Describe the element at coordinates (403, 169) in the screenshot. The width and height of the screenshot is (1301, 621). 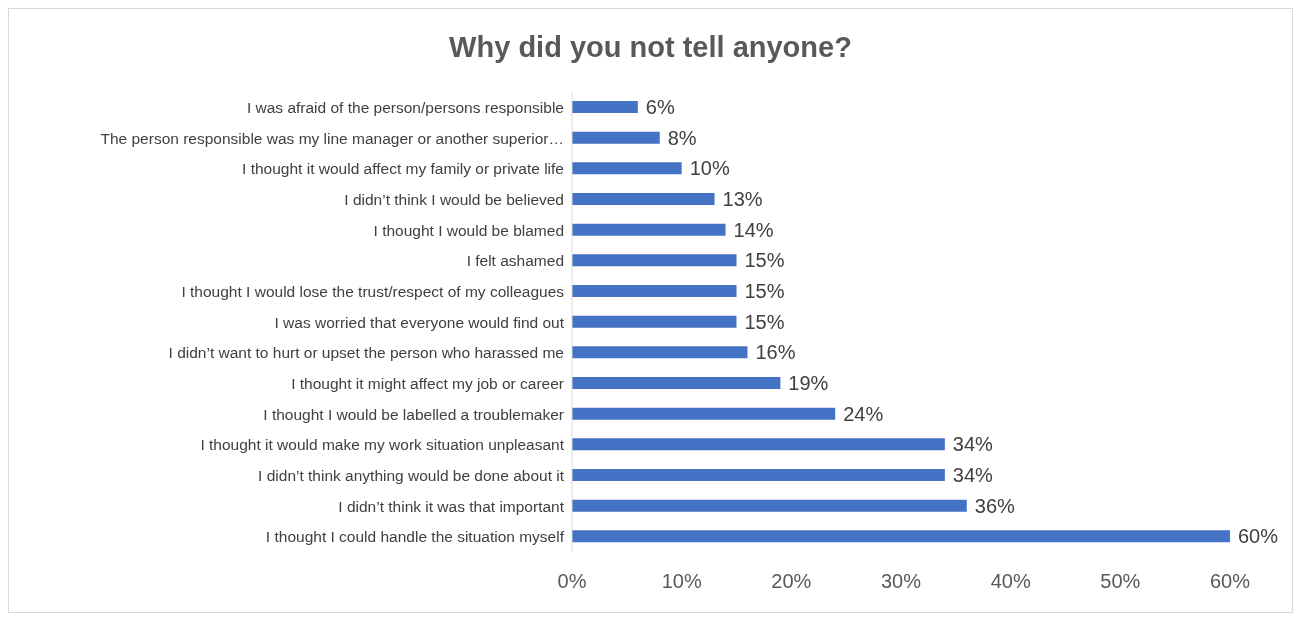
I see `y-tick-label: I thought it would affect my family or private life` at that location.